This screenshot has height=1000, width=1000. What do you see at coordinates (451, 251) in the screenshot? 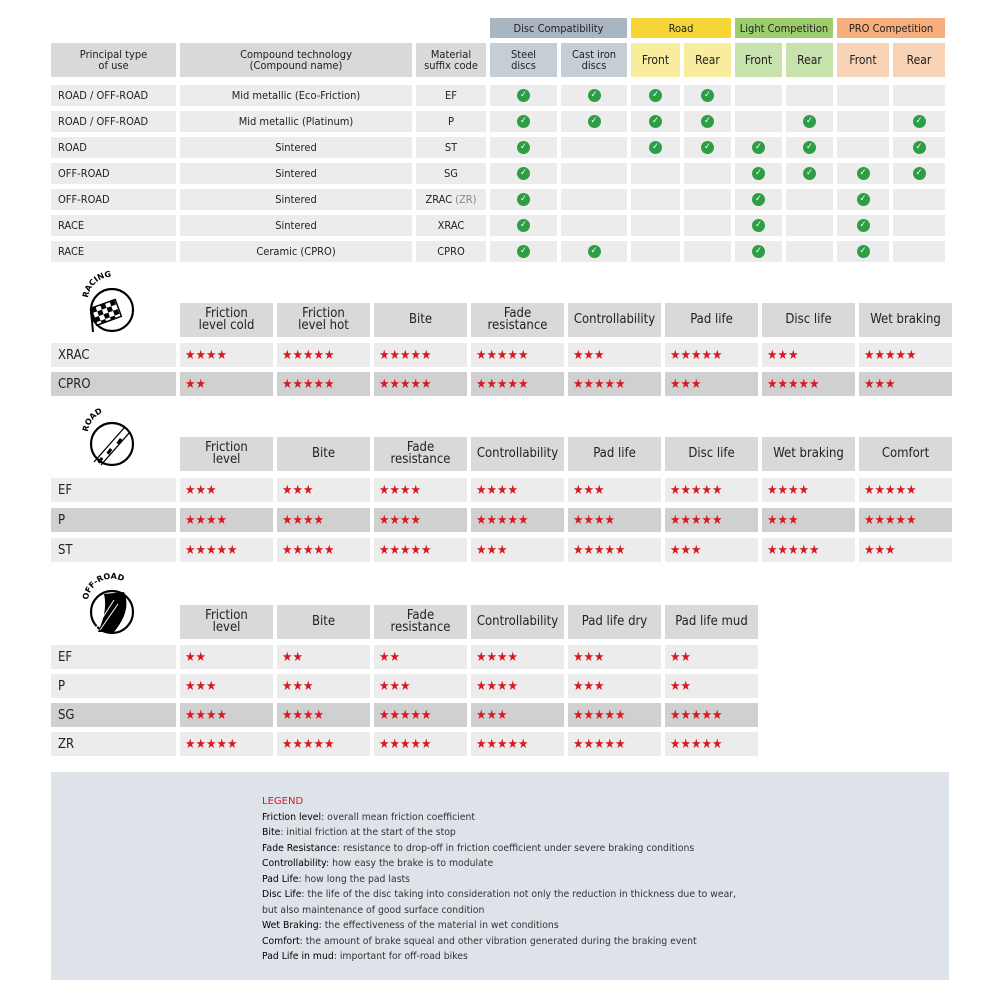
I see `code-text: CPRO` at bounding box center [451, 251].